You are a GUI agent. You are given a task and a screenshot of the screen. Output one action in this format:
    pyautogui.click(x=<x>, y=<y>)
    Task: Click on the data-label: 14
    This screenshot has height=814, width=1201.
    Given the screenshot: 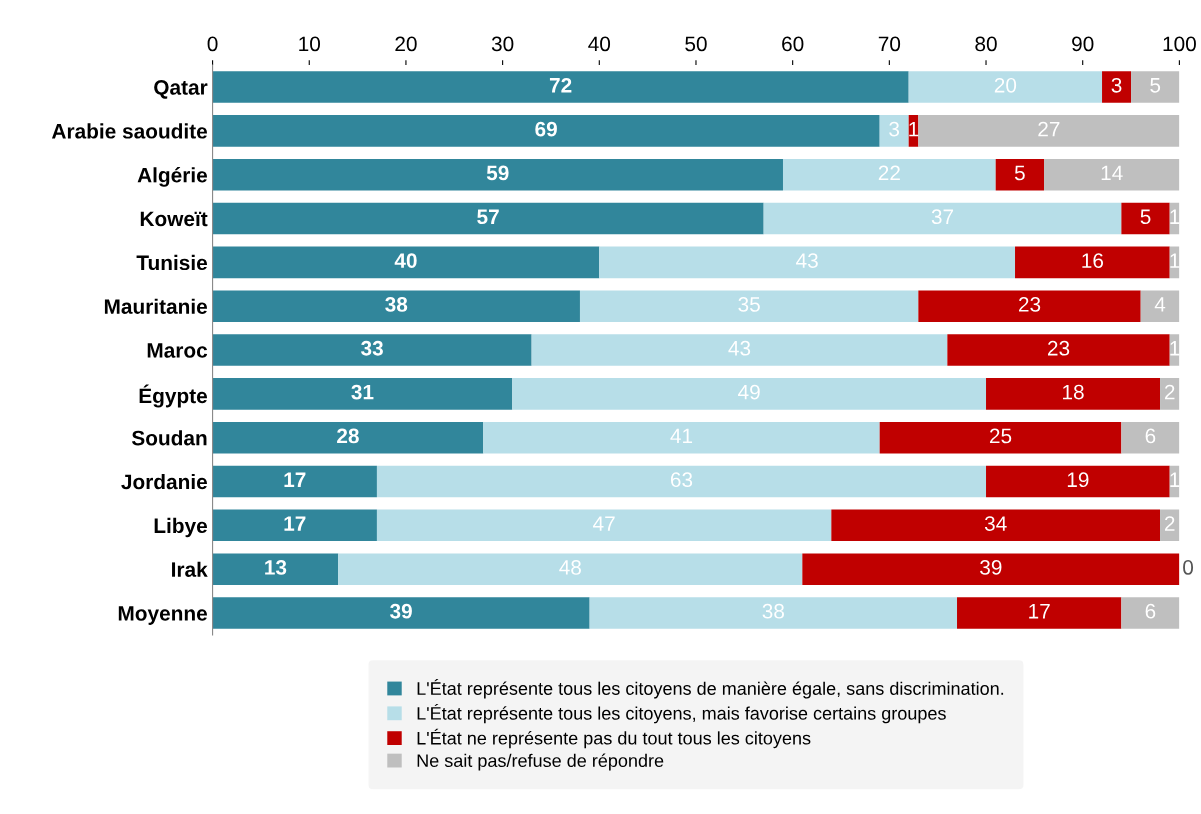 What is the action you would take?
    pyautogui.click(x=1112, y=173)
    